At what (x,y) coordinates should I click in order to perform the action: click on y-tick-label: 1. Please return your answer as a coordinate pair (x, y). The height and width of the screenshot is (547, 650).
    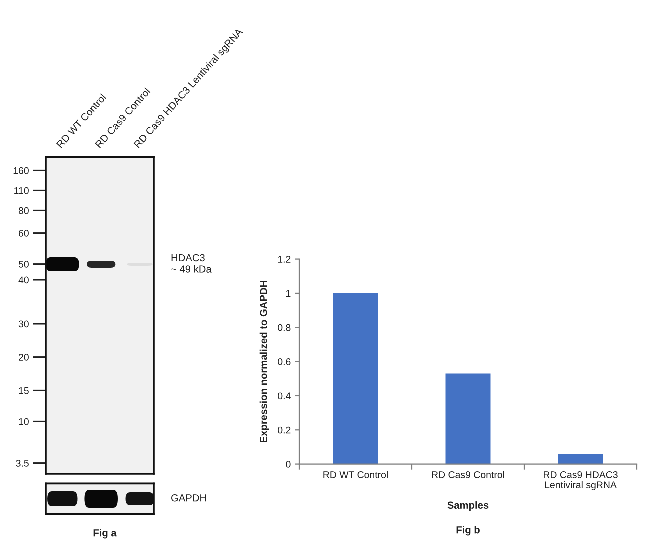
    Looking at the image, I should click on (288, 293).